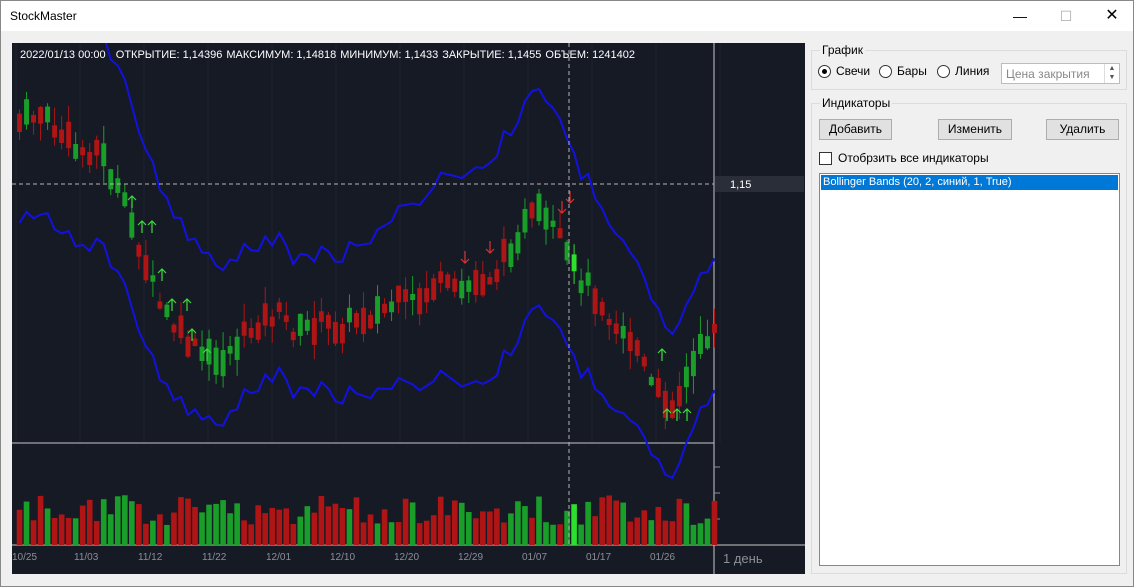 The image size is (1134, 587). Describe the element at coordinates (1082, 129) in the screenshot. I see `delete-indicator-button: Удалить` at that location.